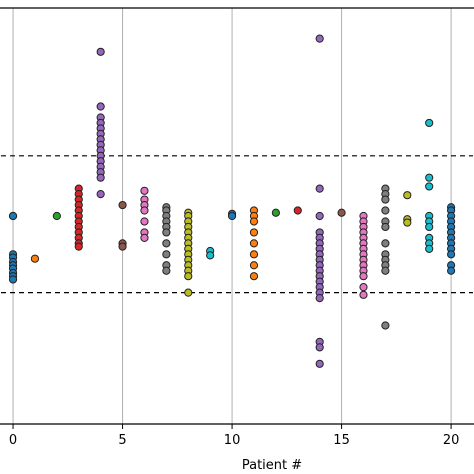  I want to click on x-axis-ticks: 0 5 10 15 20, so click(234, 436).